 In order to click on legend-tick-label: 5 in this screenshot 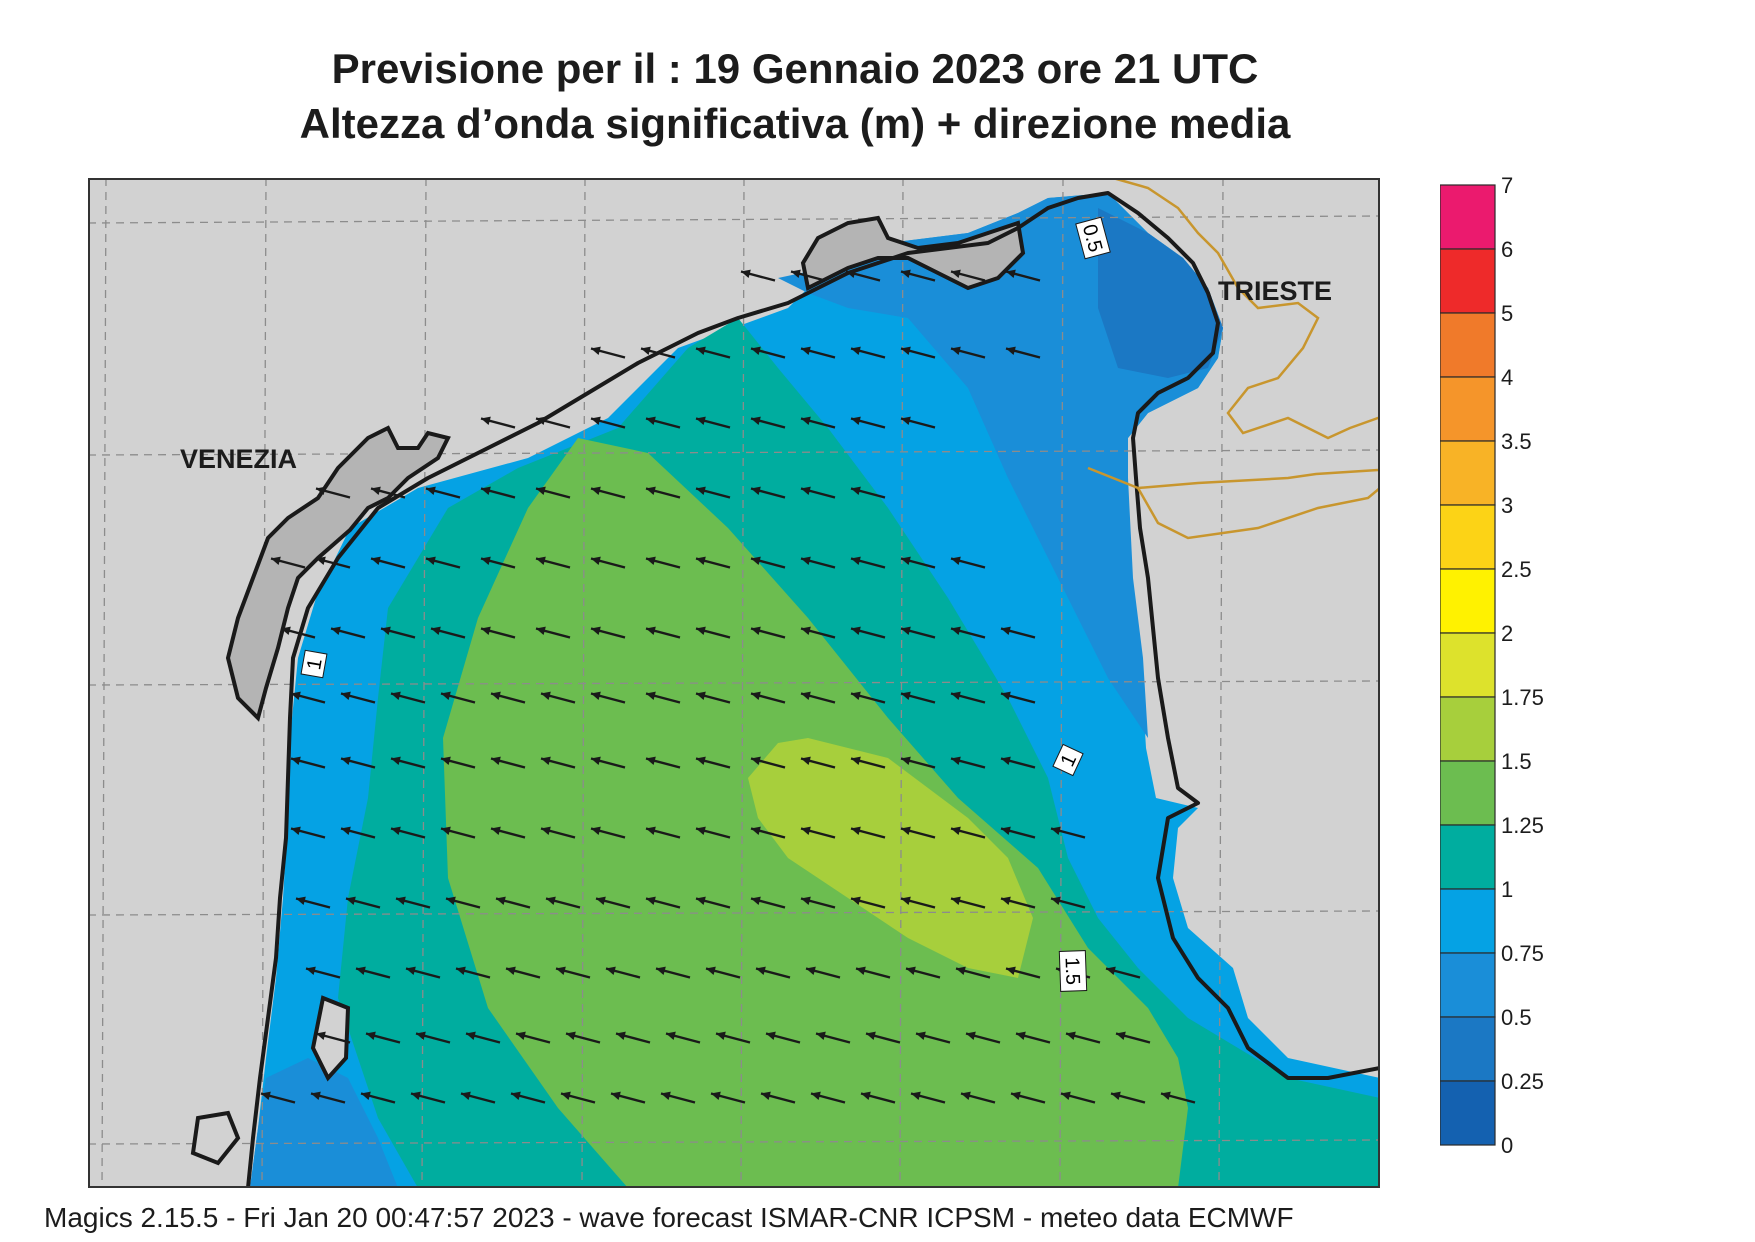, I will do `click(1507, 313)`.